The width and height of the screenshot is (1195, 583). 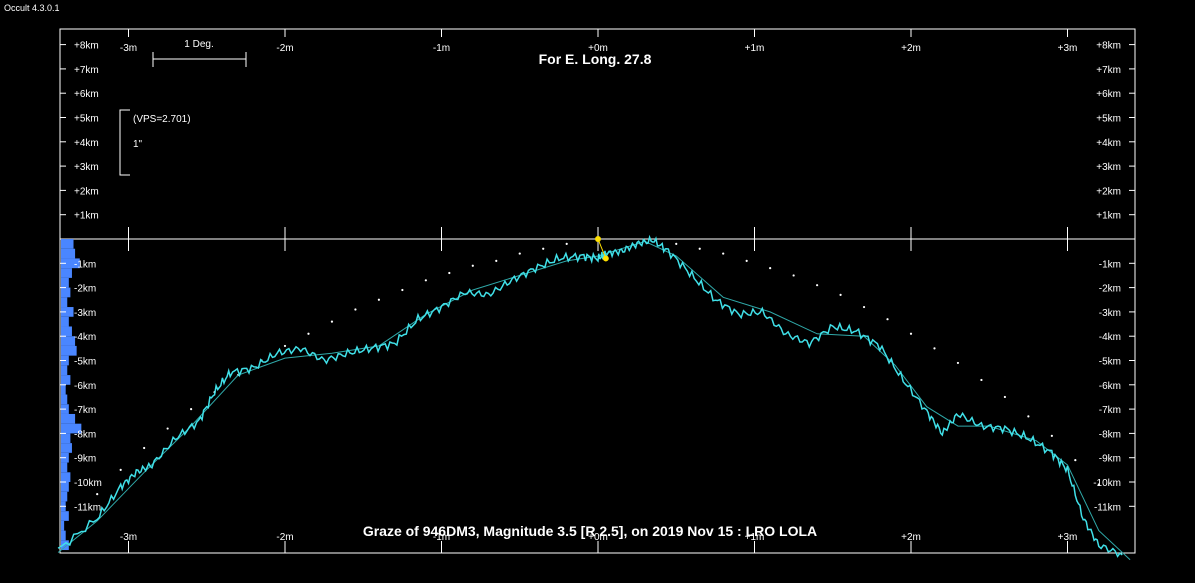 I want to click on y-tick-label-left: +8km, so click(x=86, y=46).